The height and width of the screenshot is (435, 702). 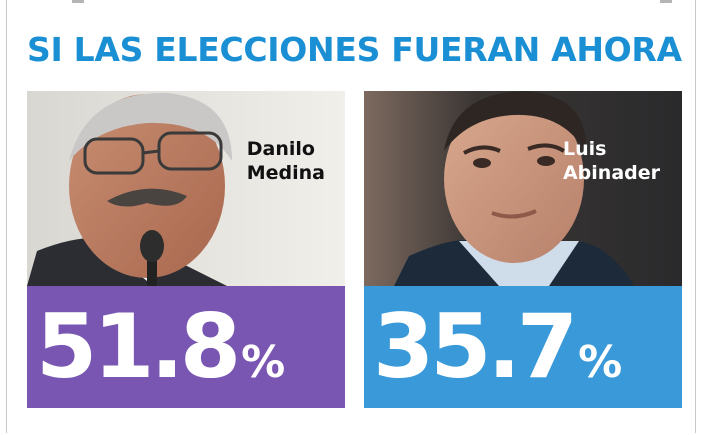 What do you see at coordinates (285, 172) in the screenshot?
I see `candidate-last-name: Medina` at bounding box center [285, 172].